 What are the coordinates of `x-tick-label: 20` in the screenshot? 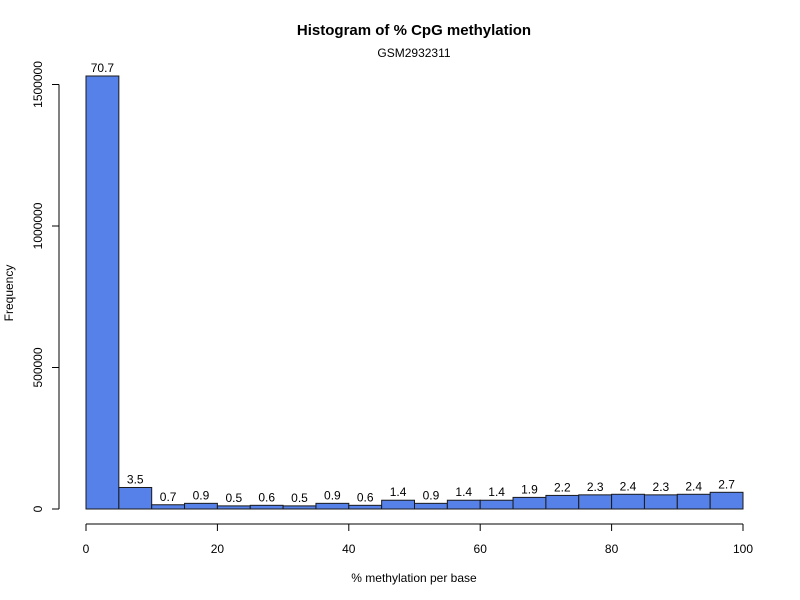 It's located at (218, 549).